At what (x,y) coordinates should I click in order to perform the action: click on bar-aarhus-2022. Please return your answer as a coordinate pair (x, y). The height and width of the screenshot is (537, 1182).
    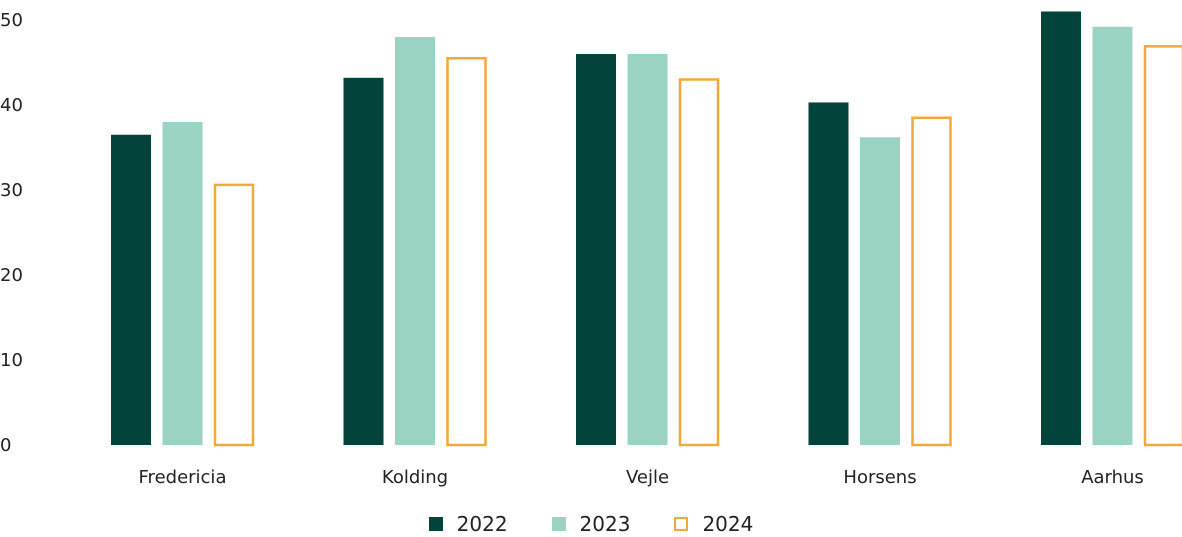
    Looking at the image, I should click on (1061, 228).